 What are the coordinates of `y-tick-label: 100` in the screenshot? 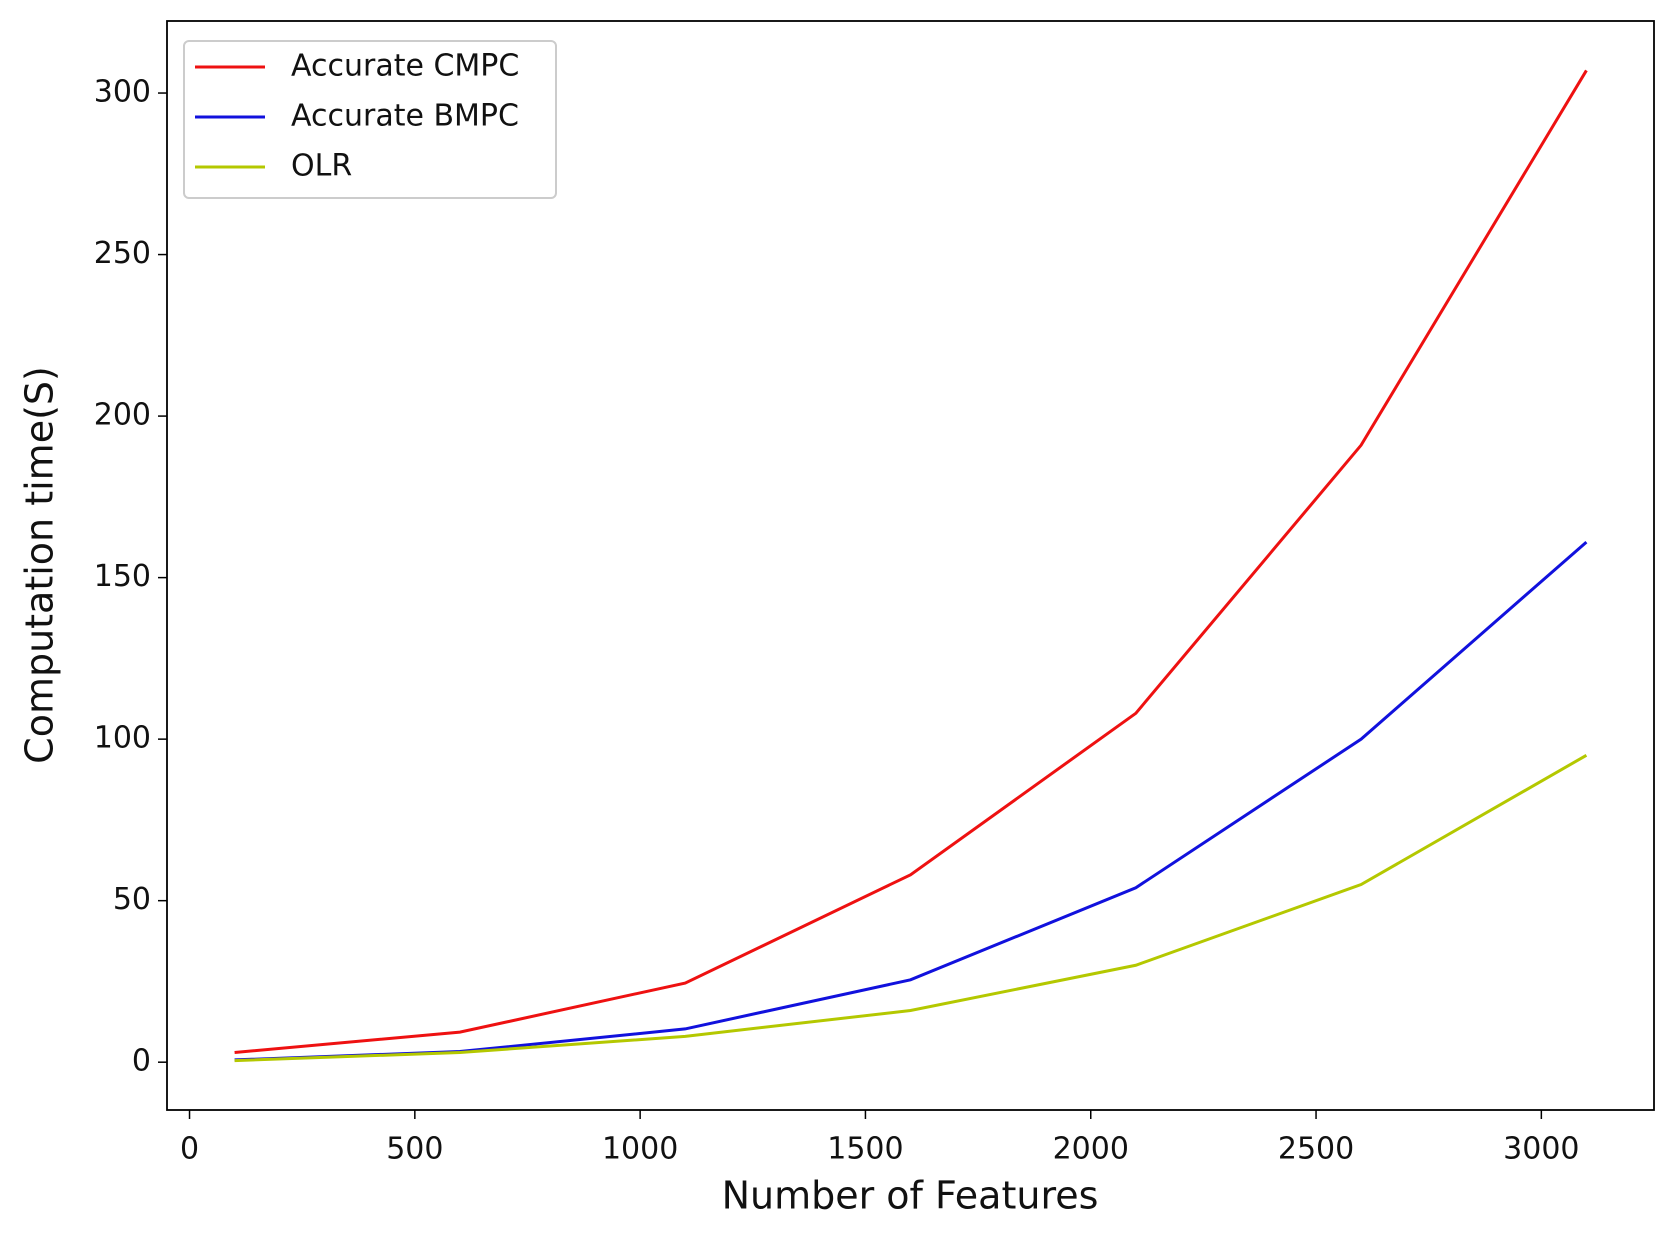 It's located at (122, 738).